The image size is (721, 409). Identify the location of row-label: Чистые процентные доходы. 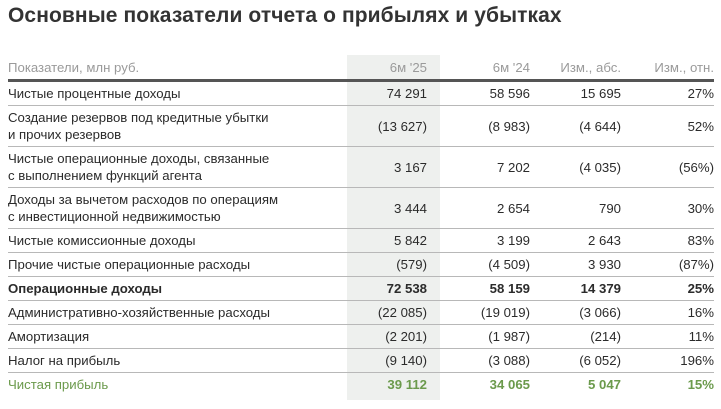
(177, 93).